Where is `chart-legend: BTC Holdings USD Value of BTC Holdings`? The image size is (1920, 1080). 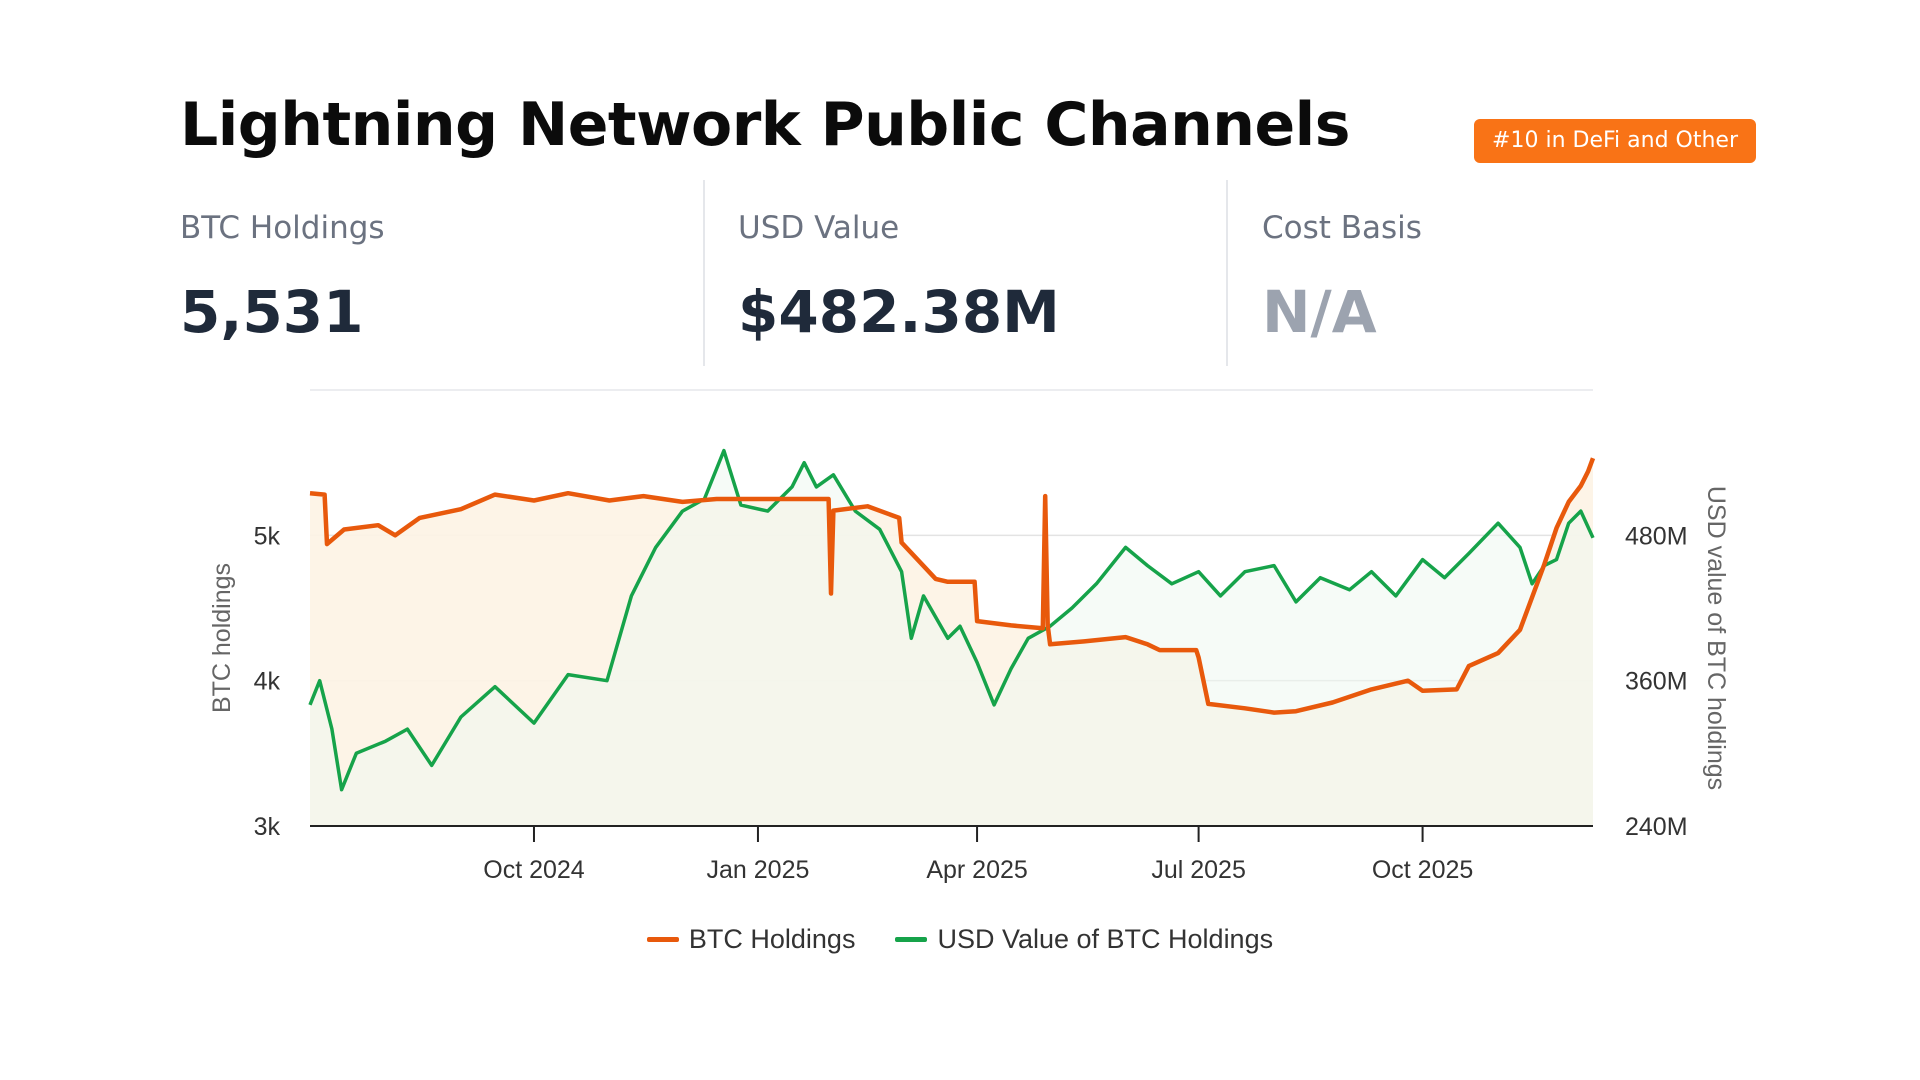
chart-legend: BTC Holdings USD Value of BTC Holdings is located at coordinates (960, 939).